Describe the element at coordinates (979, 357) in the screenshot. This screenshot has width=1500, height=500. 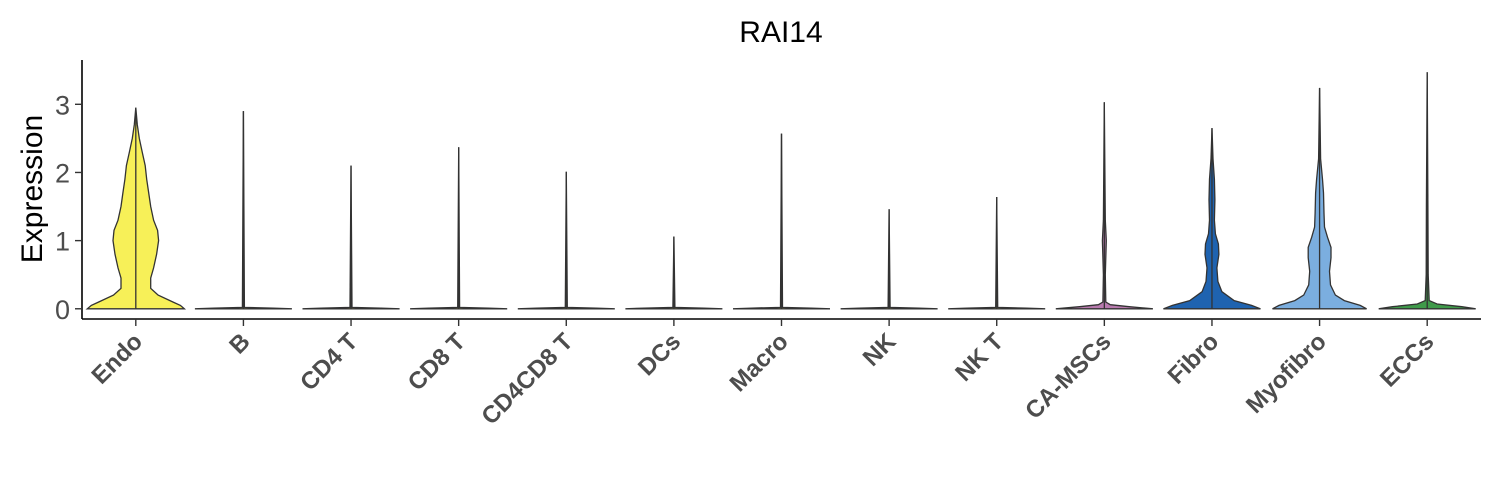
I see `x-tick-label: NK T` at that location.